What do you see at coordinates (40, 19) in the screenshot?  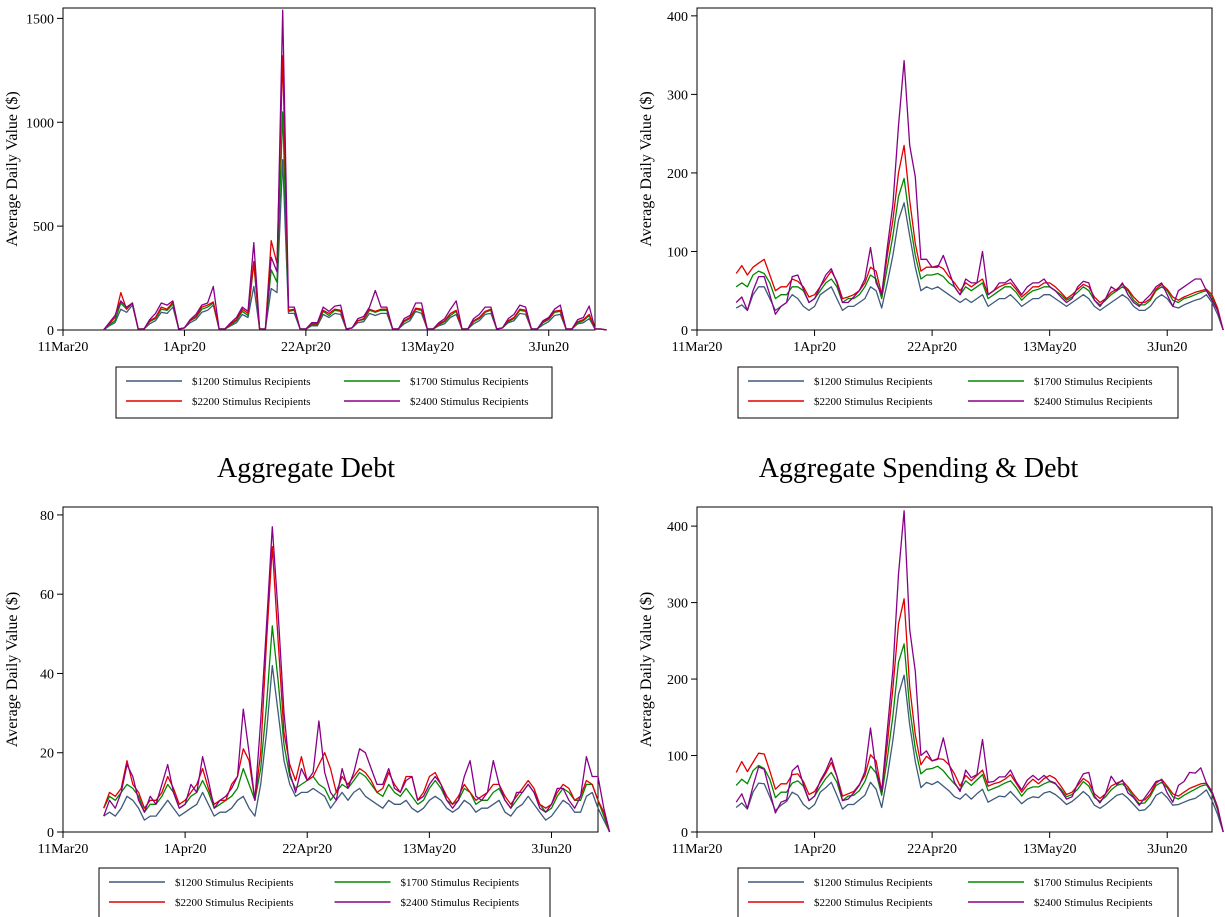 I see `y-tick-label: 1500` at bounding box center [40, 19].